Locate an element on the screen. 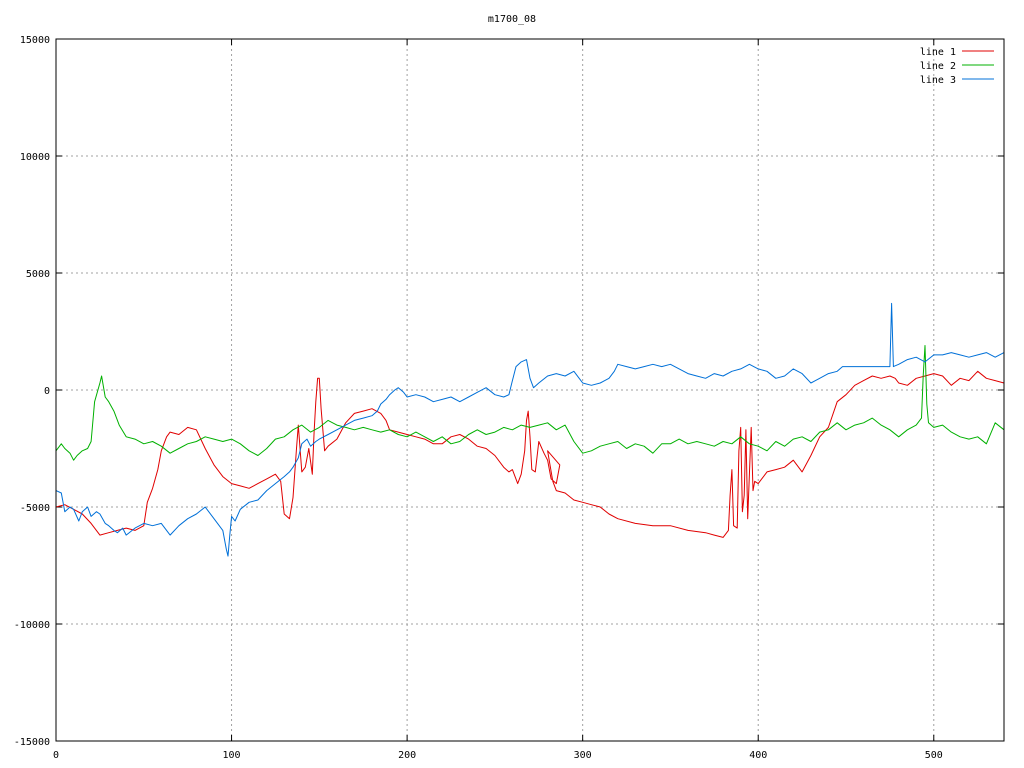 The image size is (1024, 768). x-tick-label: 400 is located at coordinates (758, 755).